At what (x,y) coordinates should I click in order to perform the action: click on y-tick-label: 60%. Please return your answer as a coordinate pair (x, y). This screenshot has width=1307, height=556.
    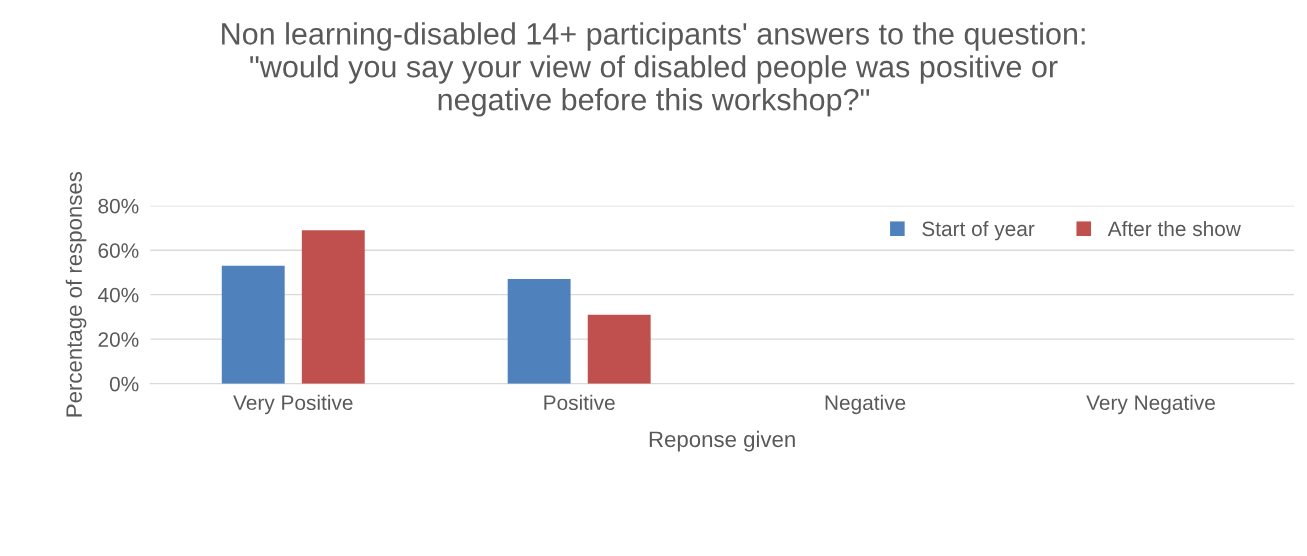
    Looking at the image, I should click on (118, 250).